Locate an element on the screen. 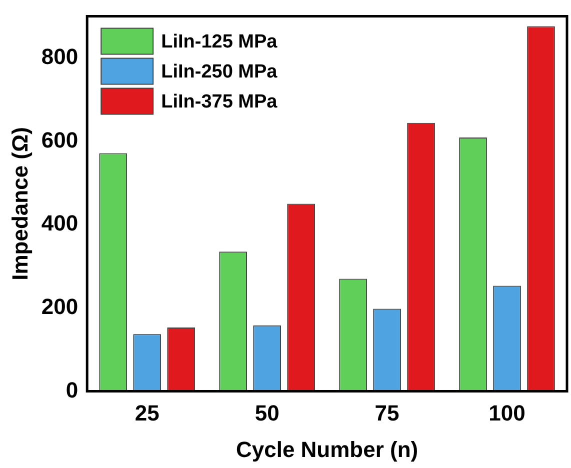 This screenshot has height=468, width=571. x-tick-label: 100 is located at coordinates (507, 413).